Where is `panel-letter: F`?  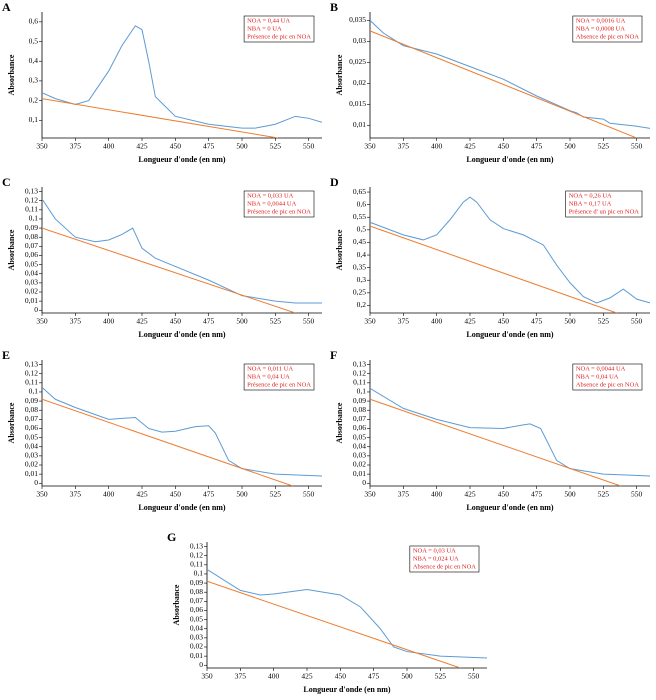
panel-letter: F is located at coordinates (333, 355).